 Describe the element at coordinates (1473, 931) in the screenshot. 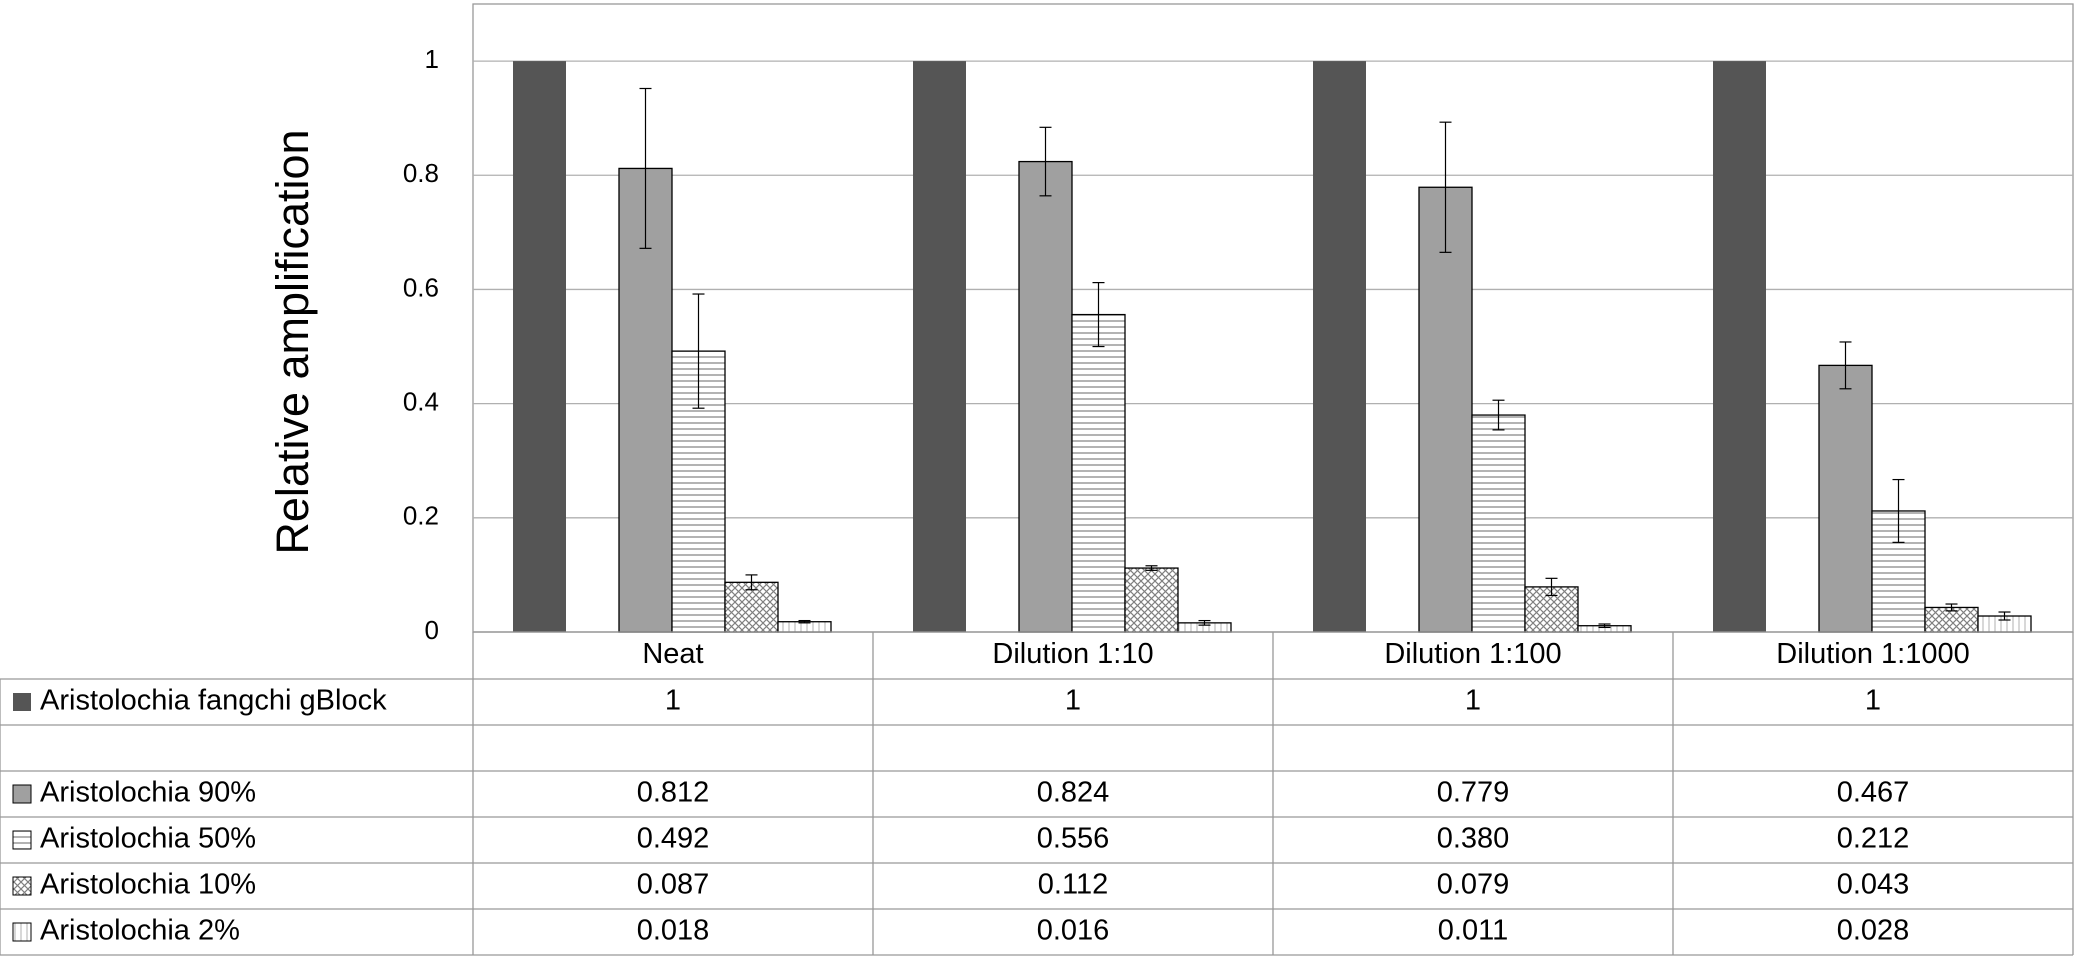

I see `table-value: 0.011` at that location.